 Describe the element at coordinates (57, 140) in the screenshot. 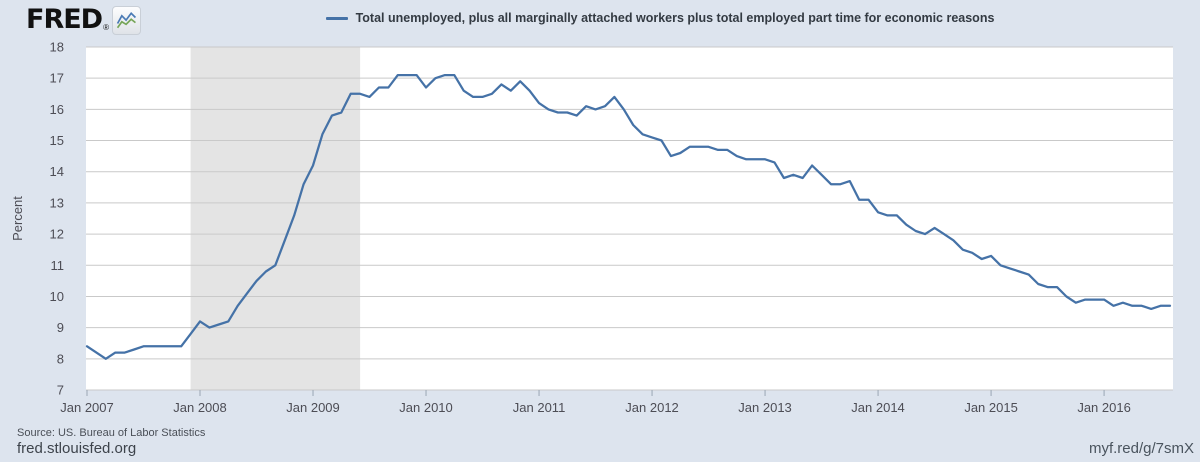

I see `y-axis-tick-label: 15` at that location.